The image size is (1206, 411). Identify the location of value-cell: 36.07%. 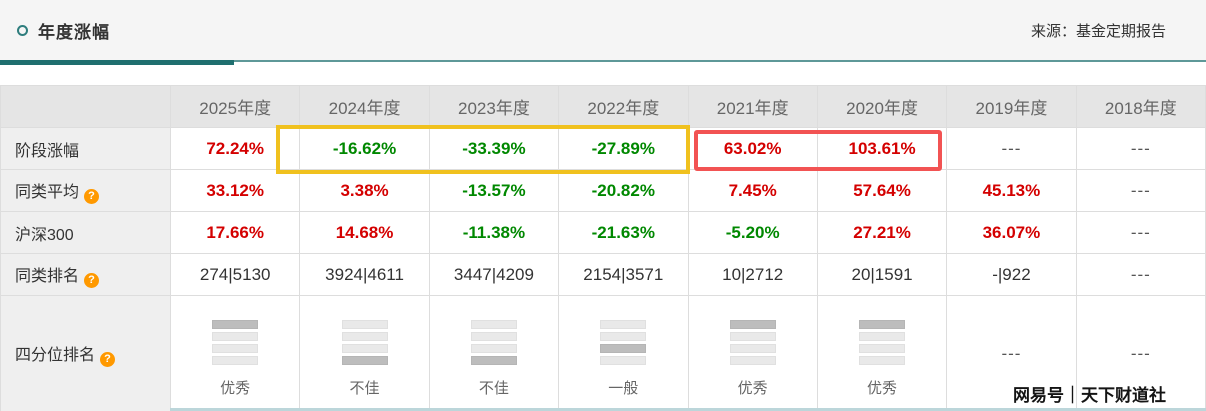
(1011, 232).